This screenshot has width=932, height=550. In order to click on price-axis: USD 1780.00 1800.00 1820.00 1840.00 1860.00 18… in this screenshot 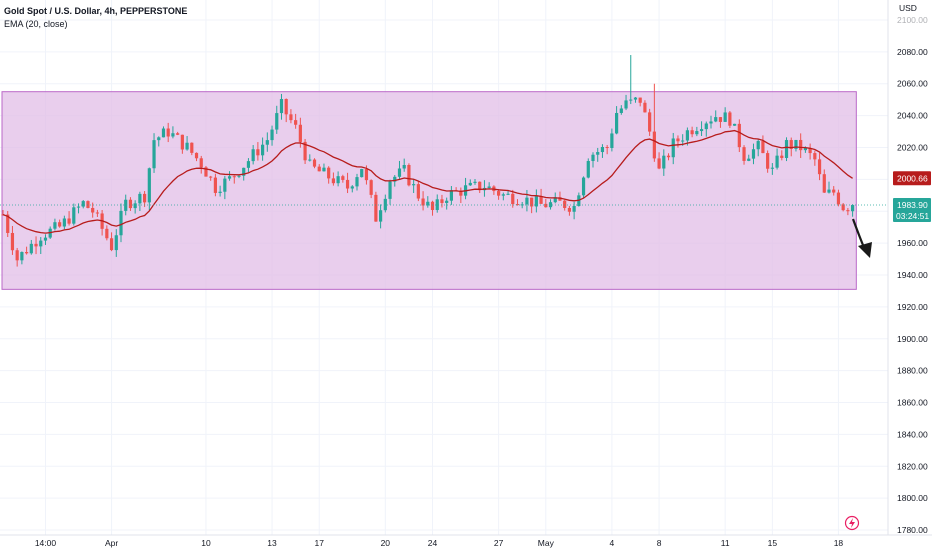, I will do `click(909, 267)`.